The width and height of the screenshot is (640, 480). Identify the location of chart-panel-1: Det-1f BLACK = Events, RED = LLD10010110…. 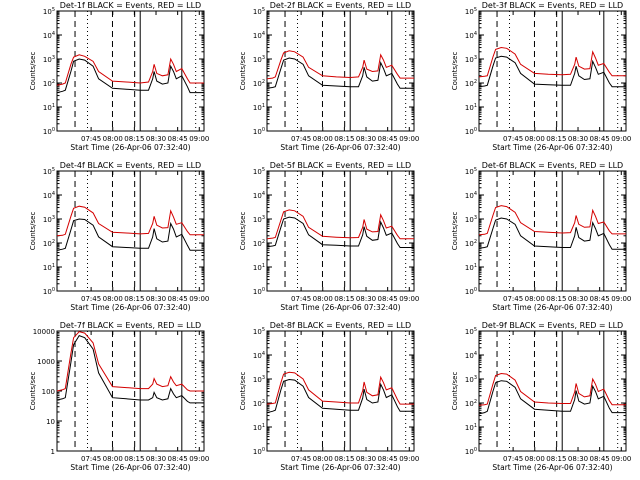
(119, 76).